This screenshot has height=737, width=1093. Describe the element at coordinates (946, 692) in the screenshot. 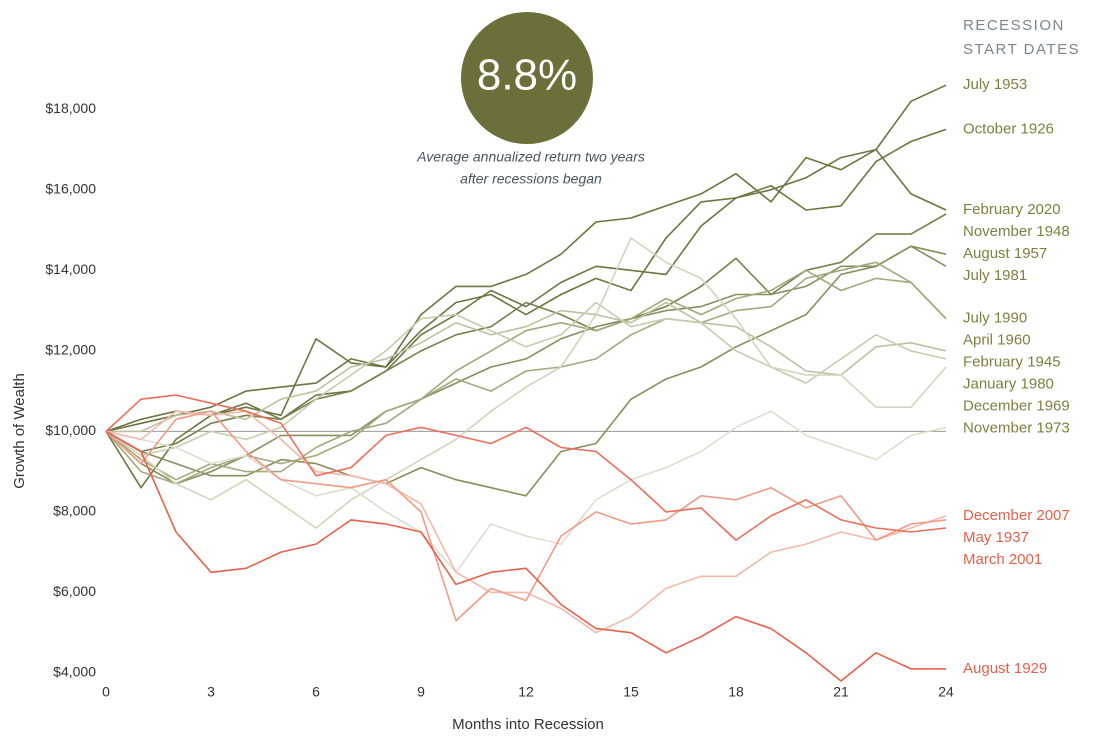

I see `x-tick-label: 24` at that location.